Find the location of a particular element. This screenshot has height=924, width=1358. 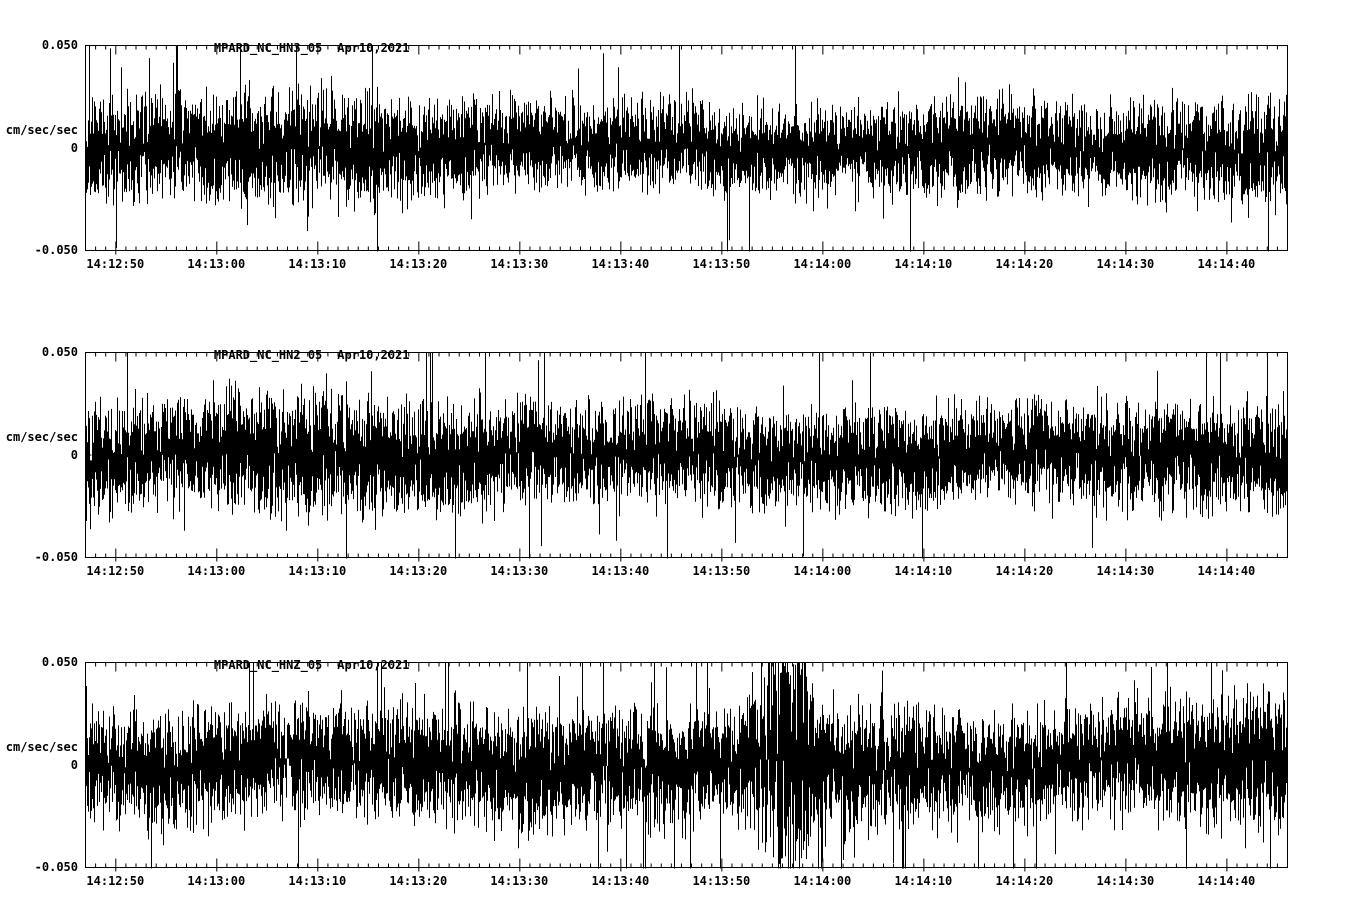

channel-name: MPARD_NC_HNZ_05 is located at coordinates (268, 665).